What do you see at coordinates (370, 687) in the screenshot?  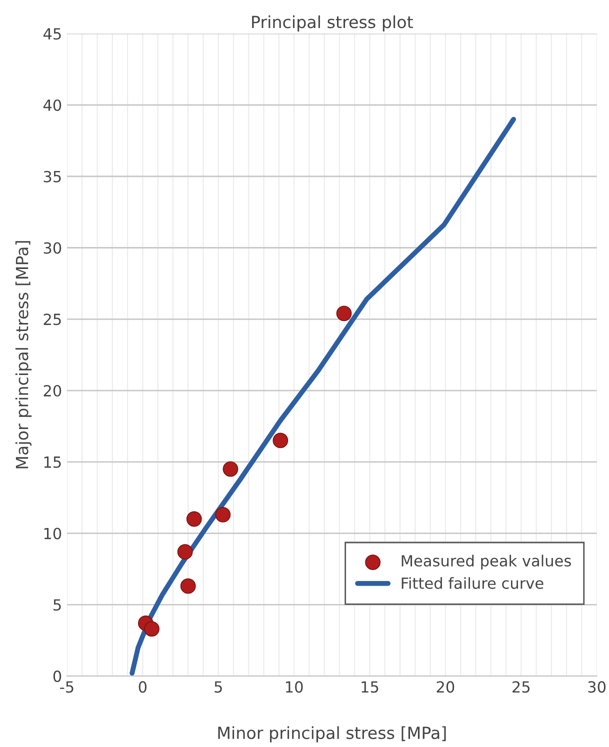 I see `x-tick-label: 15` at bounding box center [370, 687].